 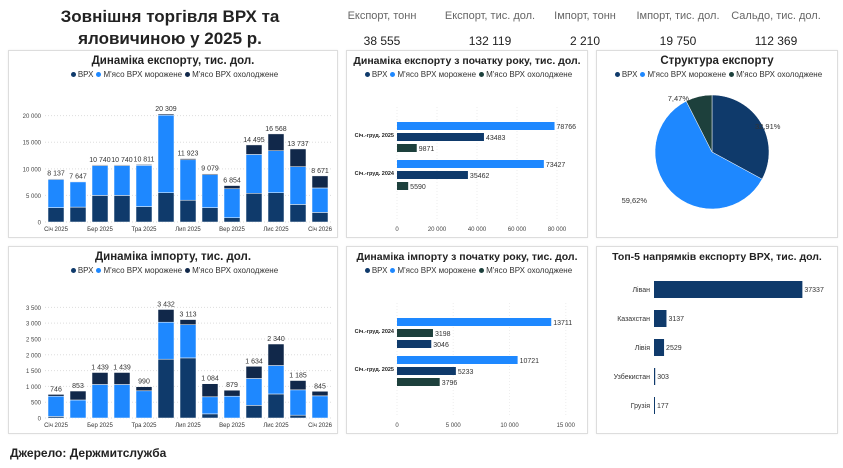 I want to click on data-label: 8 137, so click(x=56, y=174).